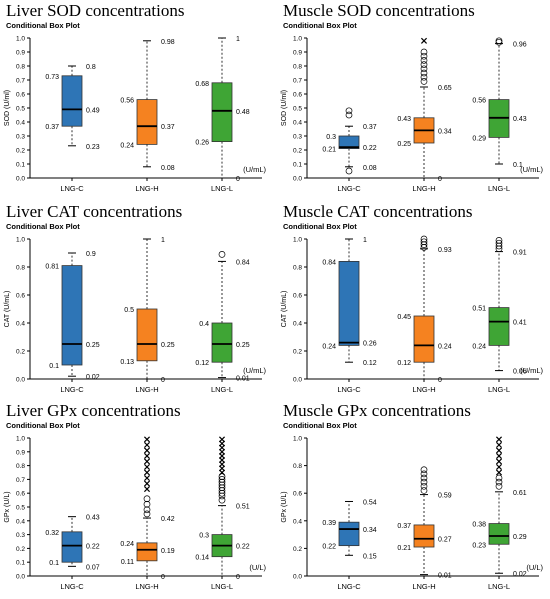  What do you see at coordinates (222, 586) in the screenshot?
I see `x-tick-label: LNG-L` at bounding box center [222, 586].